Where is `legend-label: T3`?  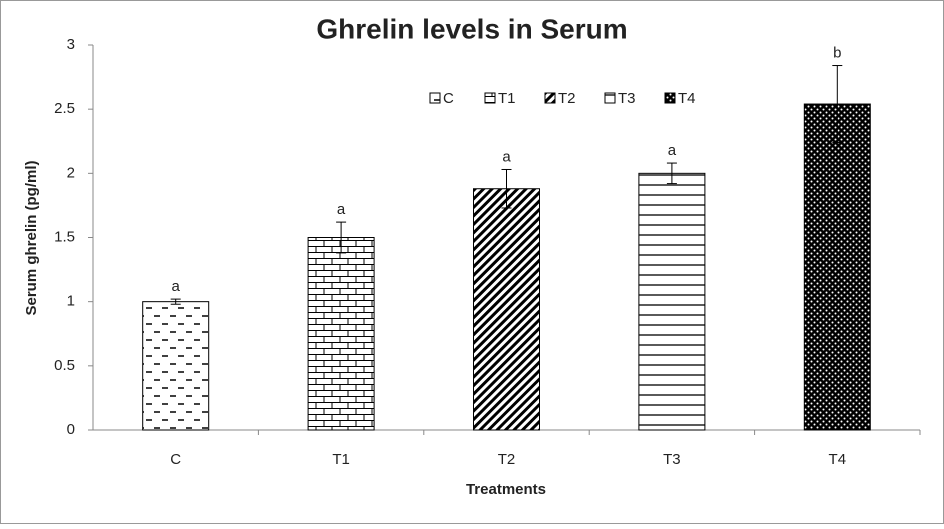 legend-label: T3 is located at coordinates (627, 98).